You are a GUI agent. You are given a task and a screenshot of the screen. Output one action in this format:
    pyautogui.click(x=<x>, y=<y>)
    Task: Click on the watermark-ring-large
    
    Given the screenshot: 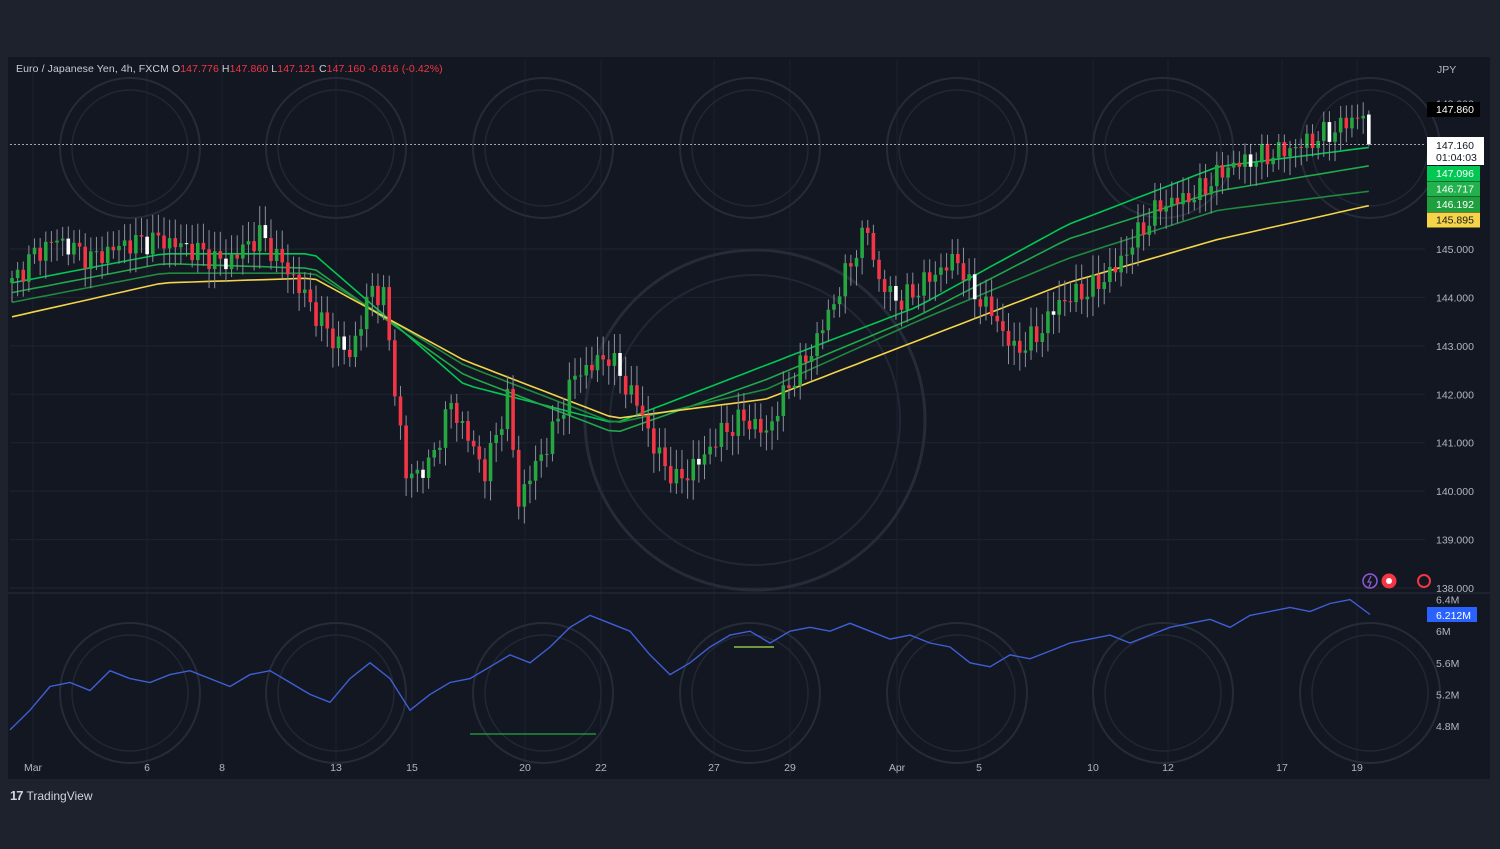 What is the action you would take?
    pyautogui.click(x=755, y=420)
    